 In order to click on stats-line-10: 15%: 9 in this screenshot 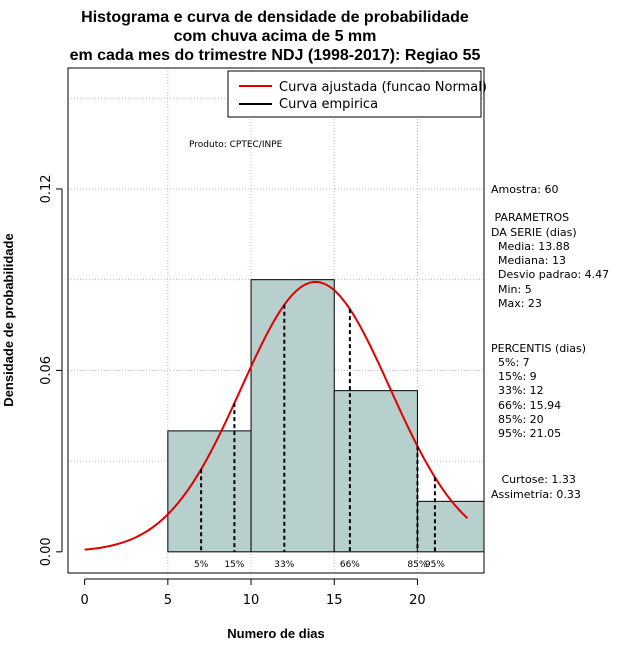, I will do `click(514, 376)`.